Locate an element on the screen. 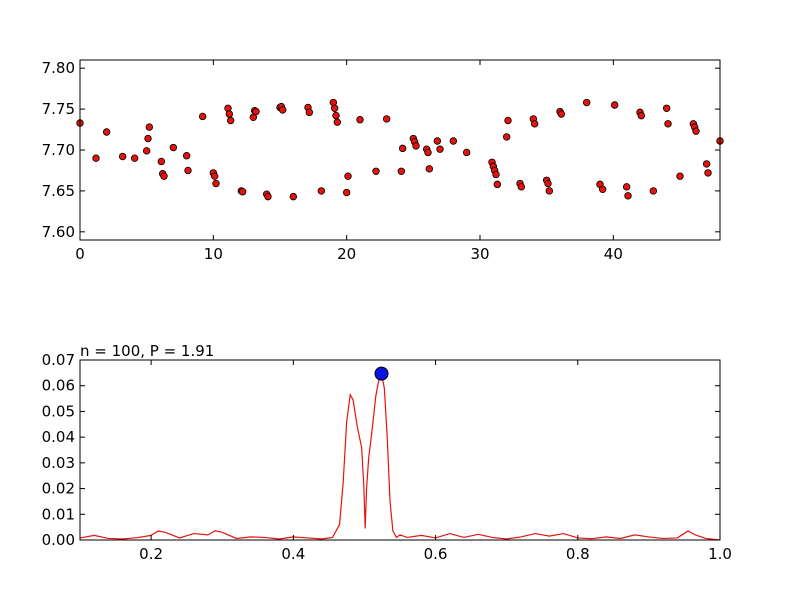  periodogram-x-tick-label: 1.0 is located at coordinates (720, 554).